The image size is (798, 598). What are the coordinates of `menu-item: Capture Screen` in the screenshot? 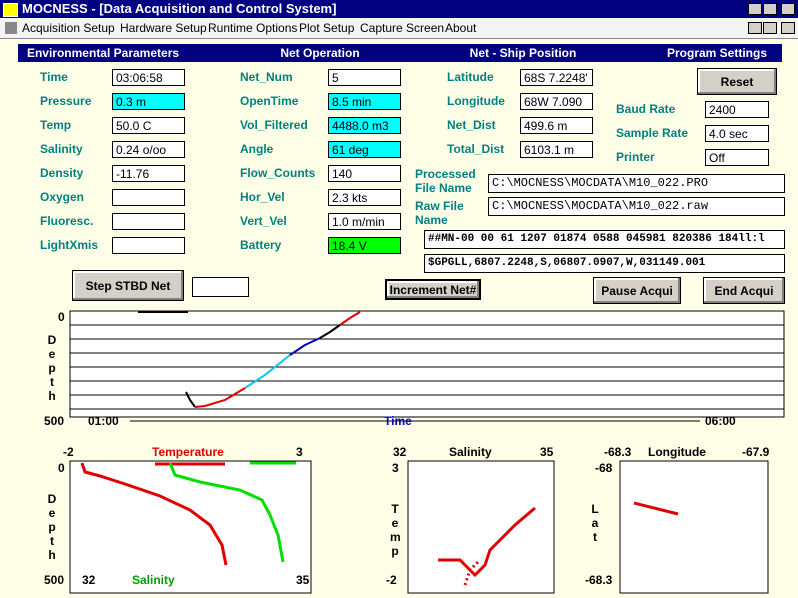 It's located at (402, 28).